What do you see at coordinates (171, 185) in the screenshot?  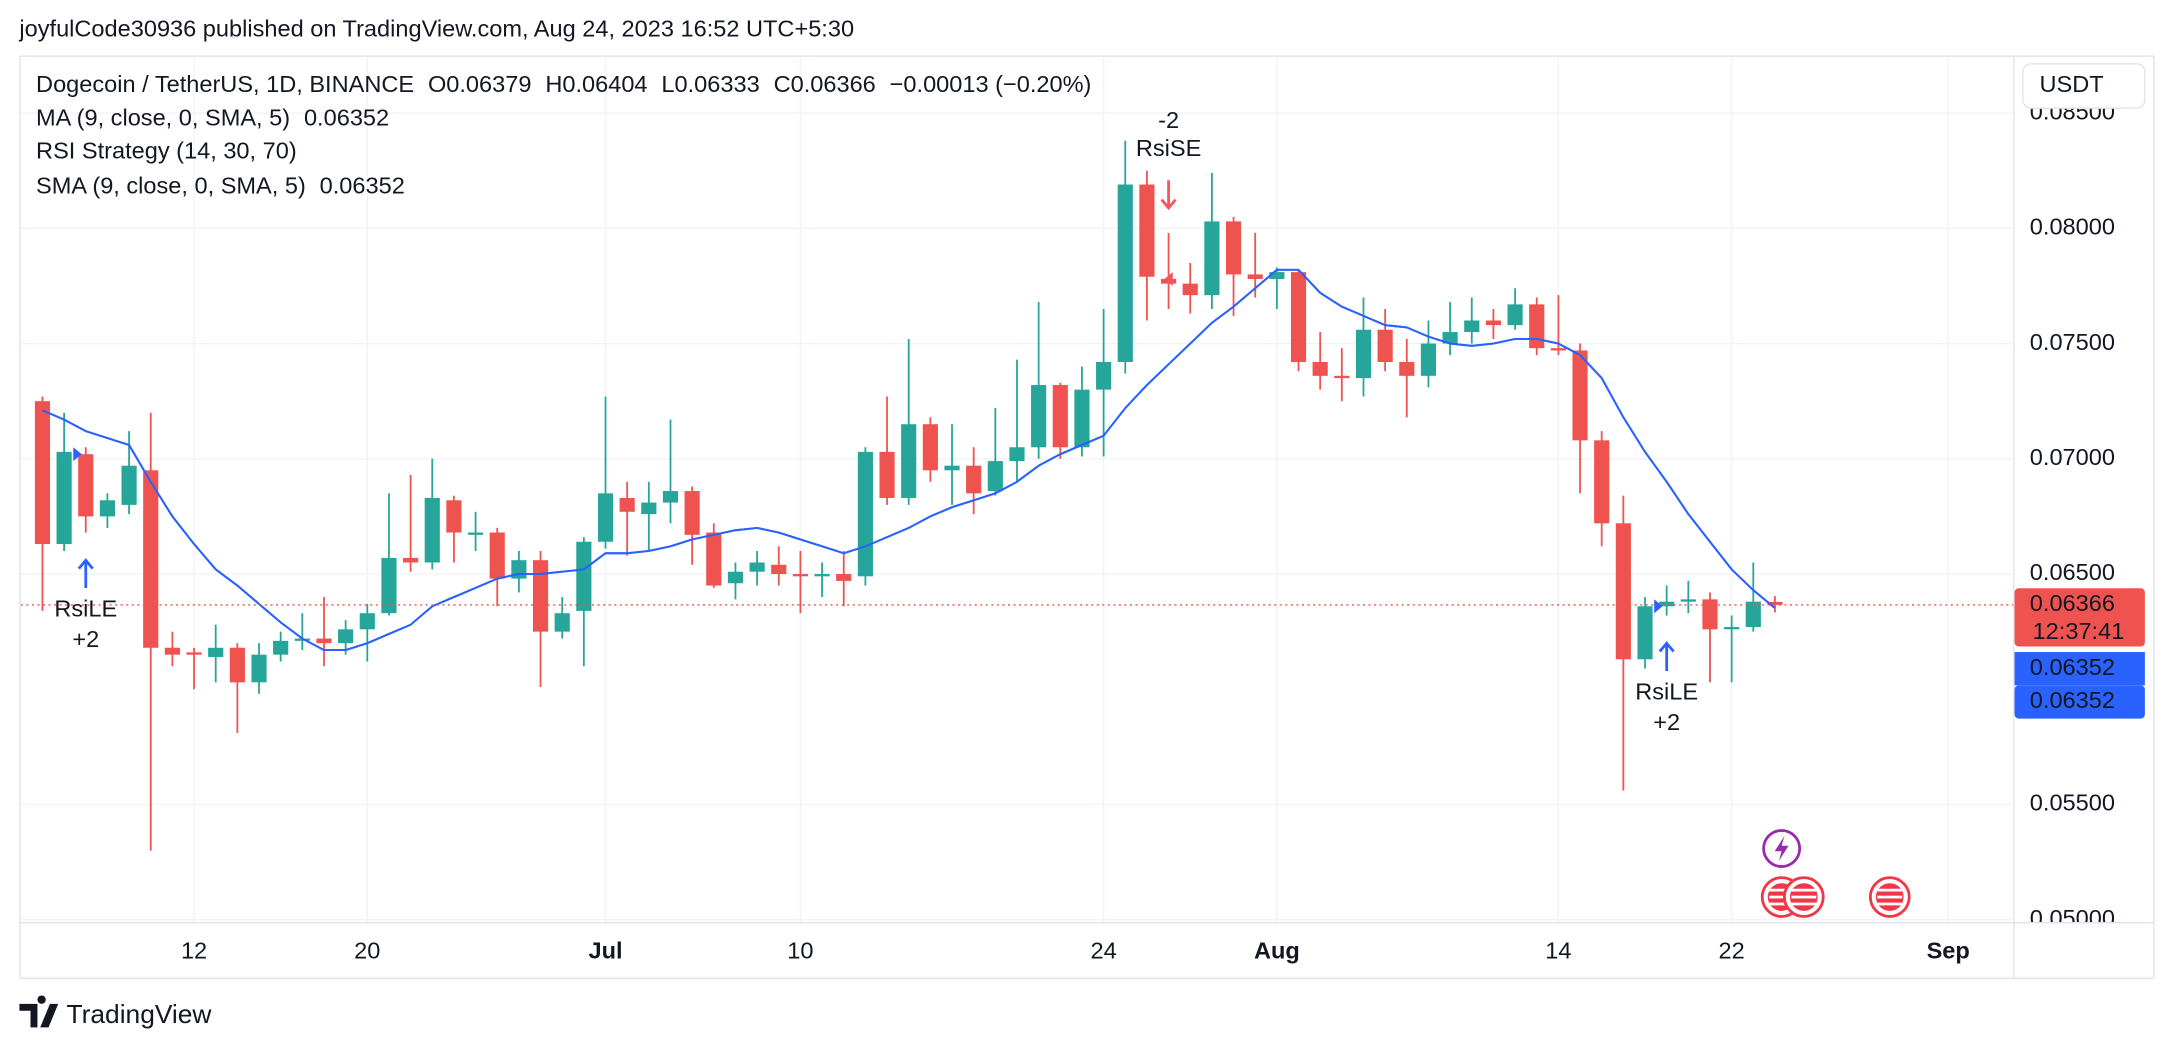 I see `indicator-name: SMA (9, close, 0, SMA, 5)` at bounding box center [171, 185].